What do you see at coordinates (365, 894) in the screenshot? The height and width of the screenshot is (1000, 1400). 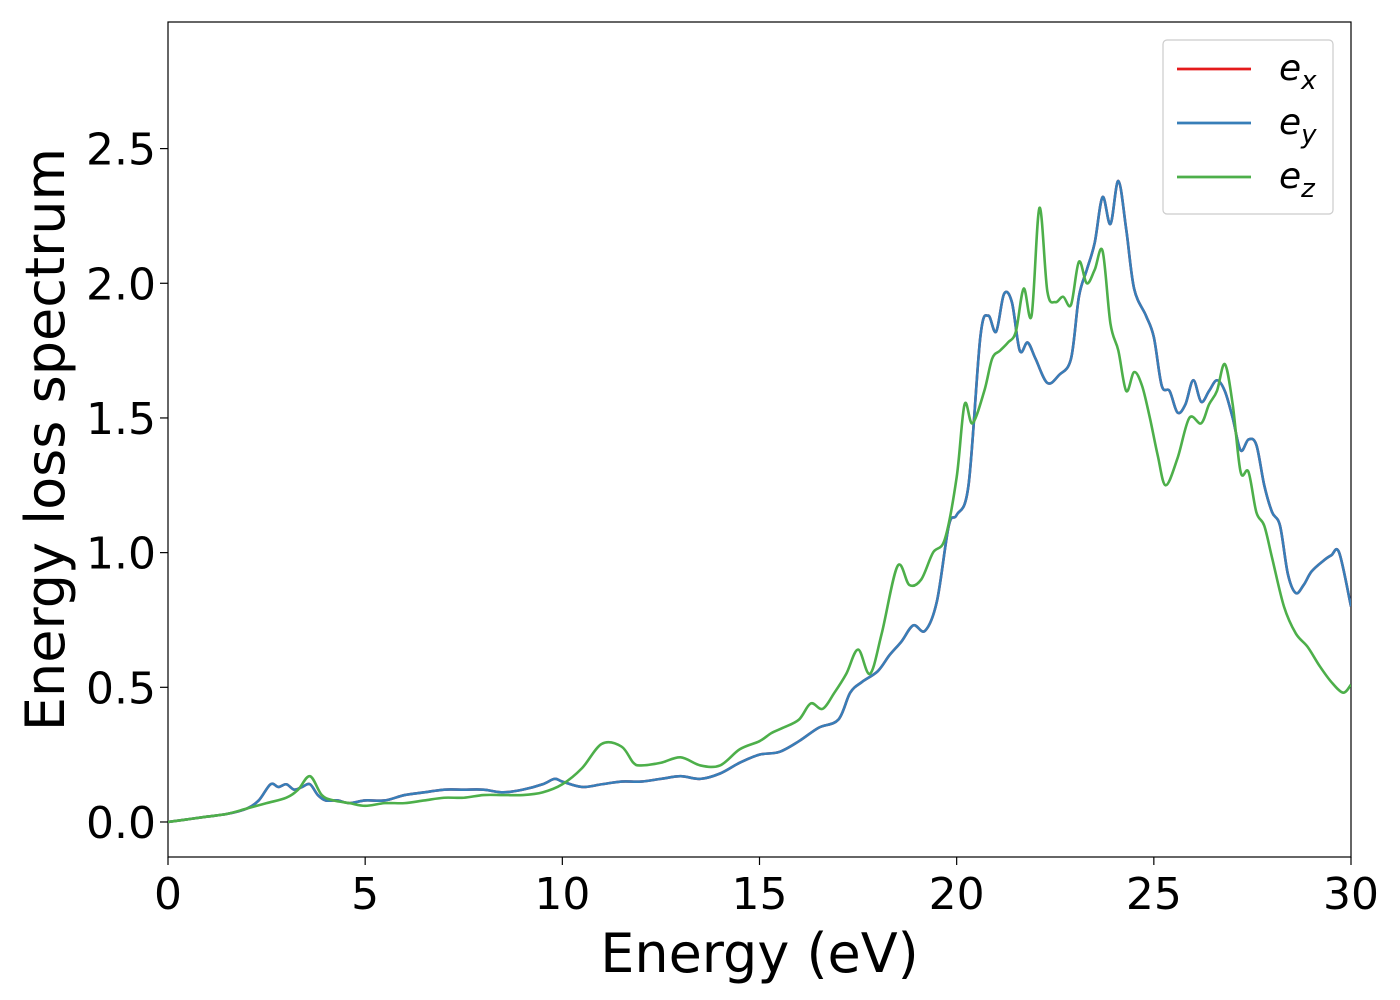 I see `x-tick-label: 5` at bounding box center [365, 894].